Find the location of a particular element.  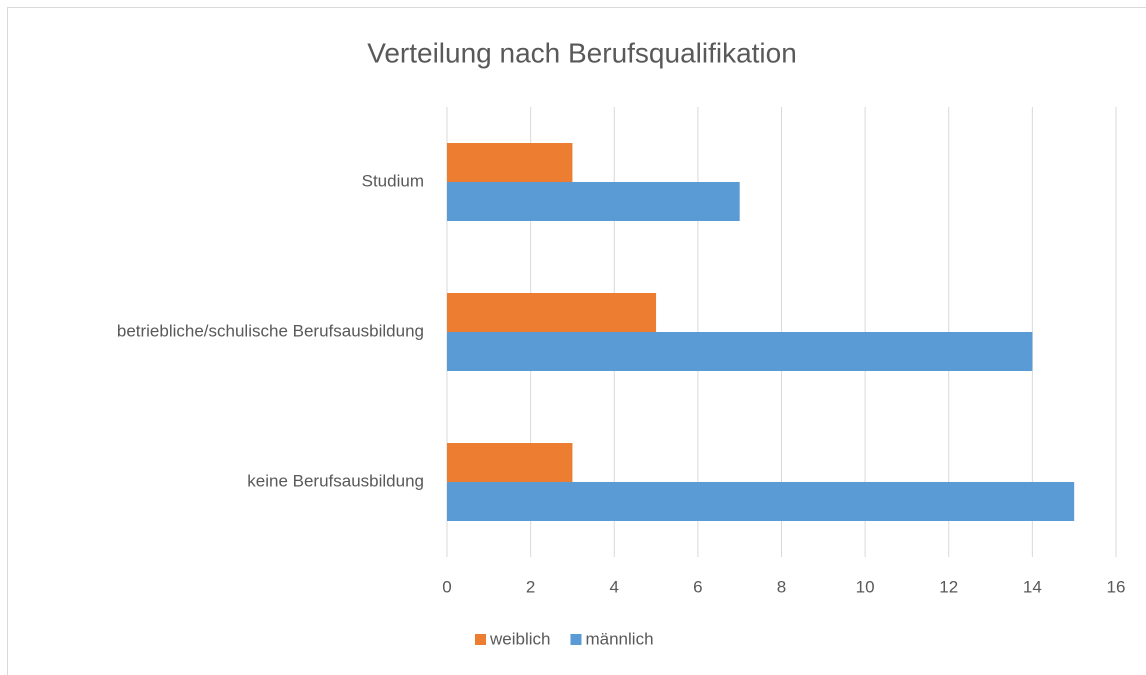

x-tick-label: 16 is located at coordinates (1116, 586).